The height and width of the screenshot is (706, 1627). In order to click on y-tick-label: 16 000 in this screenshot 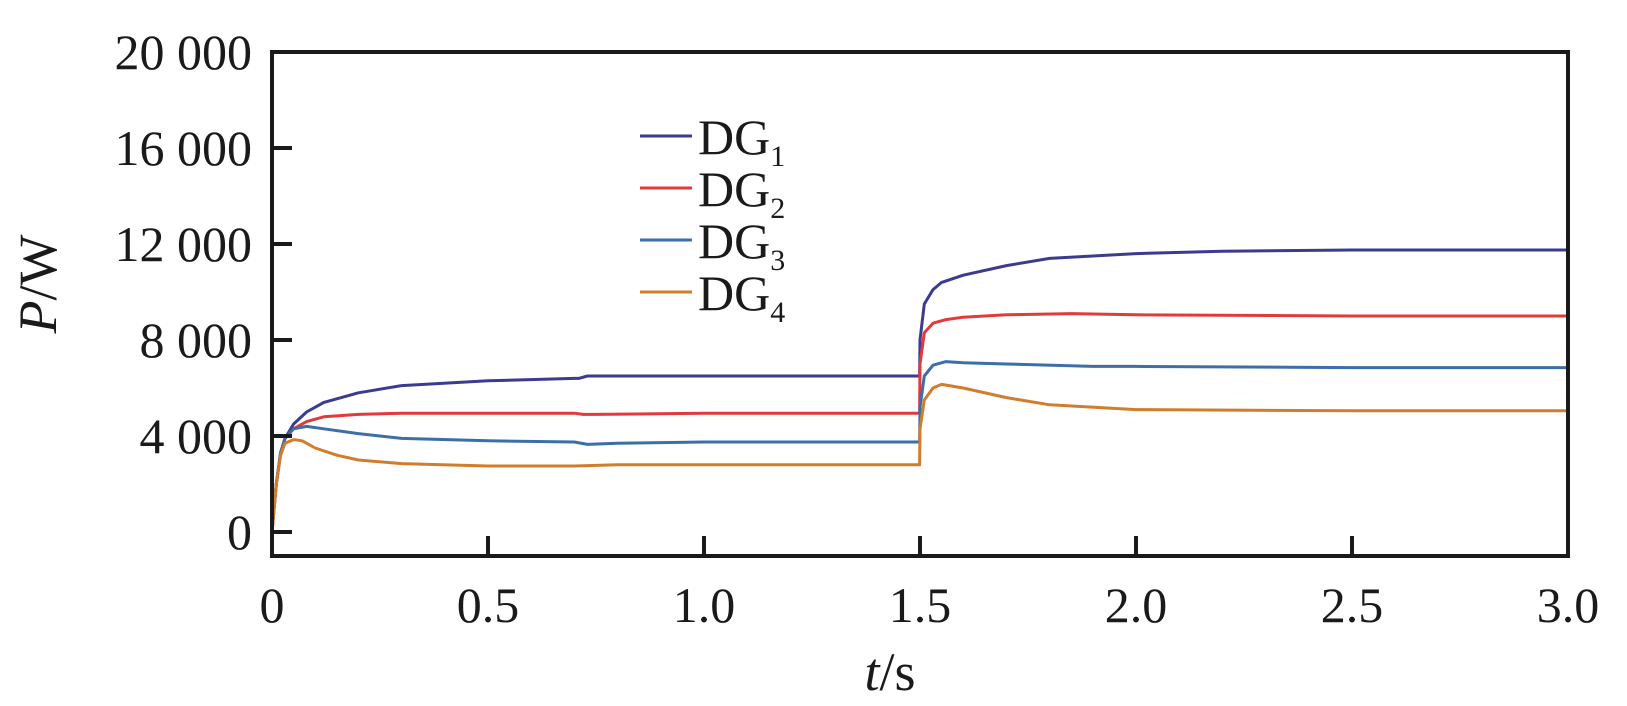, I will do `click(184, 148)`.